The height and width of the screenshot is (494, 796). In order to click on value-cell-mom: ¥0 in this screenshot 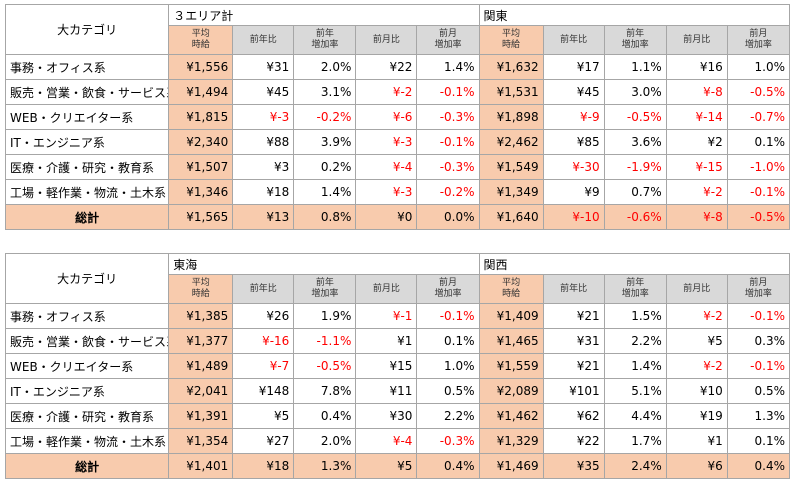, I will do `click(386, 217)`.